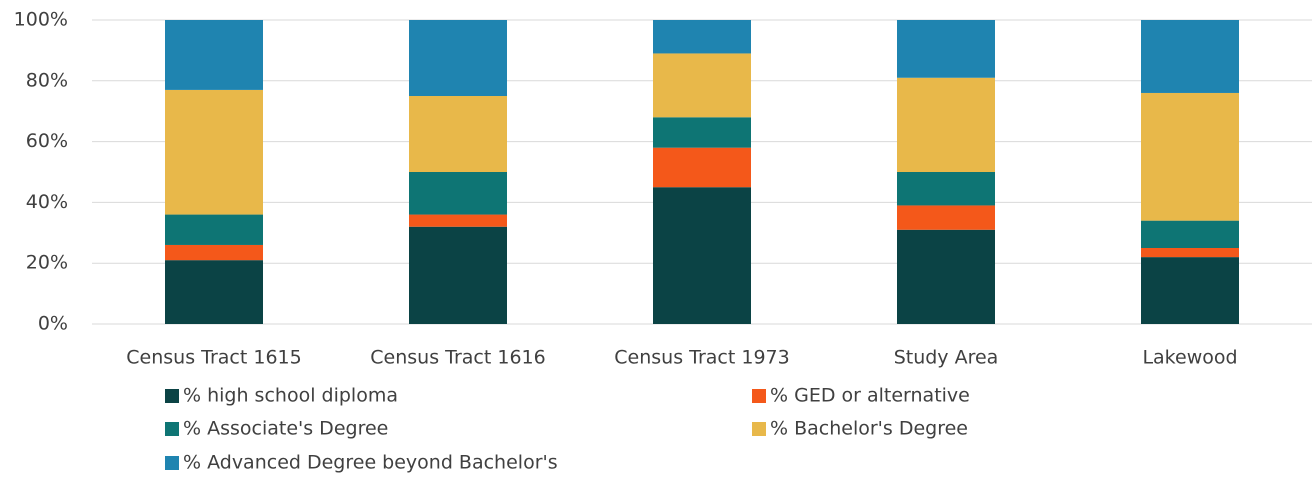 Image resolution: width=1312 pixels, height=478 pixels. I want to click on y-tick-label: 100%, so click(41, 20).